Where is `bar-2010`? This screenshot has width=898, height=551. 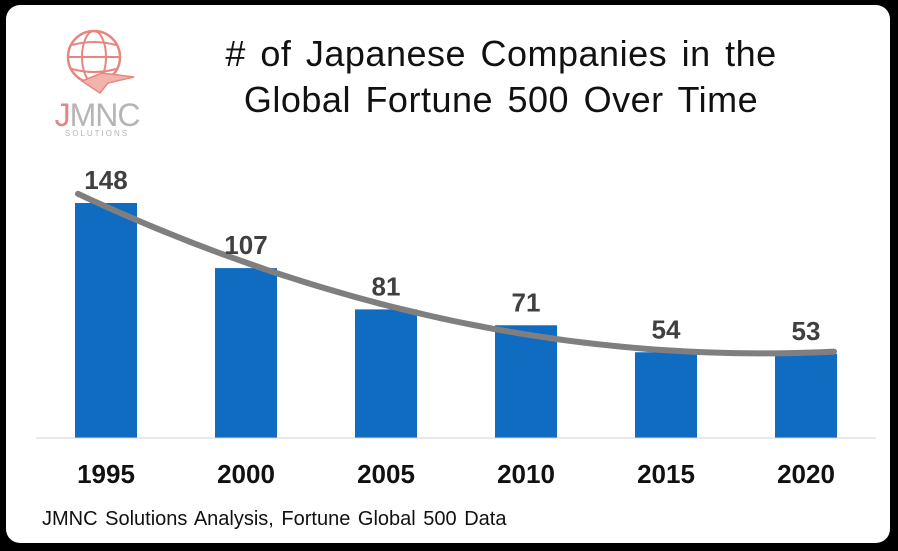 bar-2010 is located at coordinates (526, 381).